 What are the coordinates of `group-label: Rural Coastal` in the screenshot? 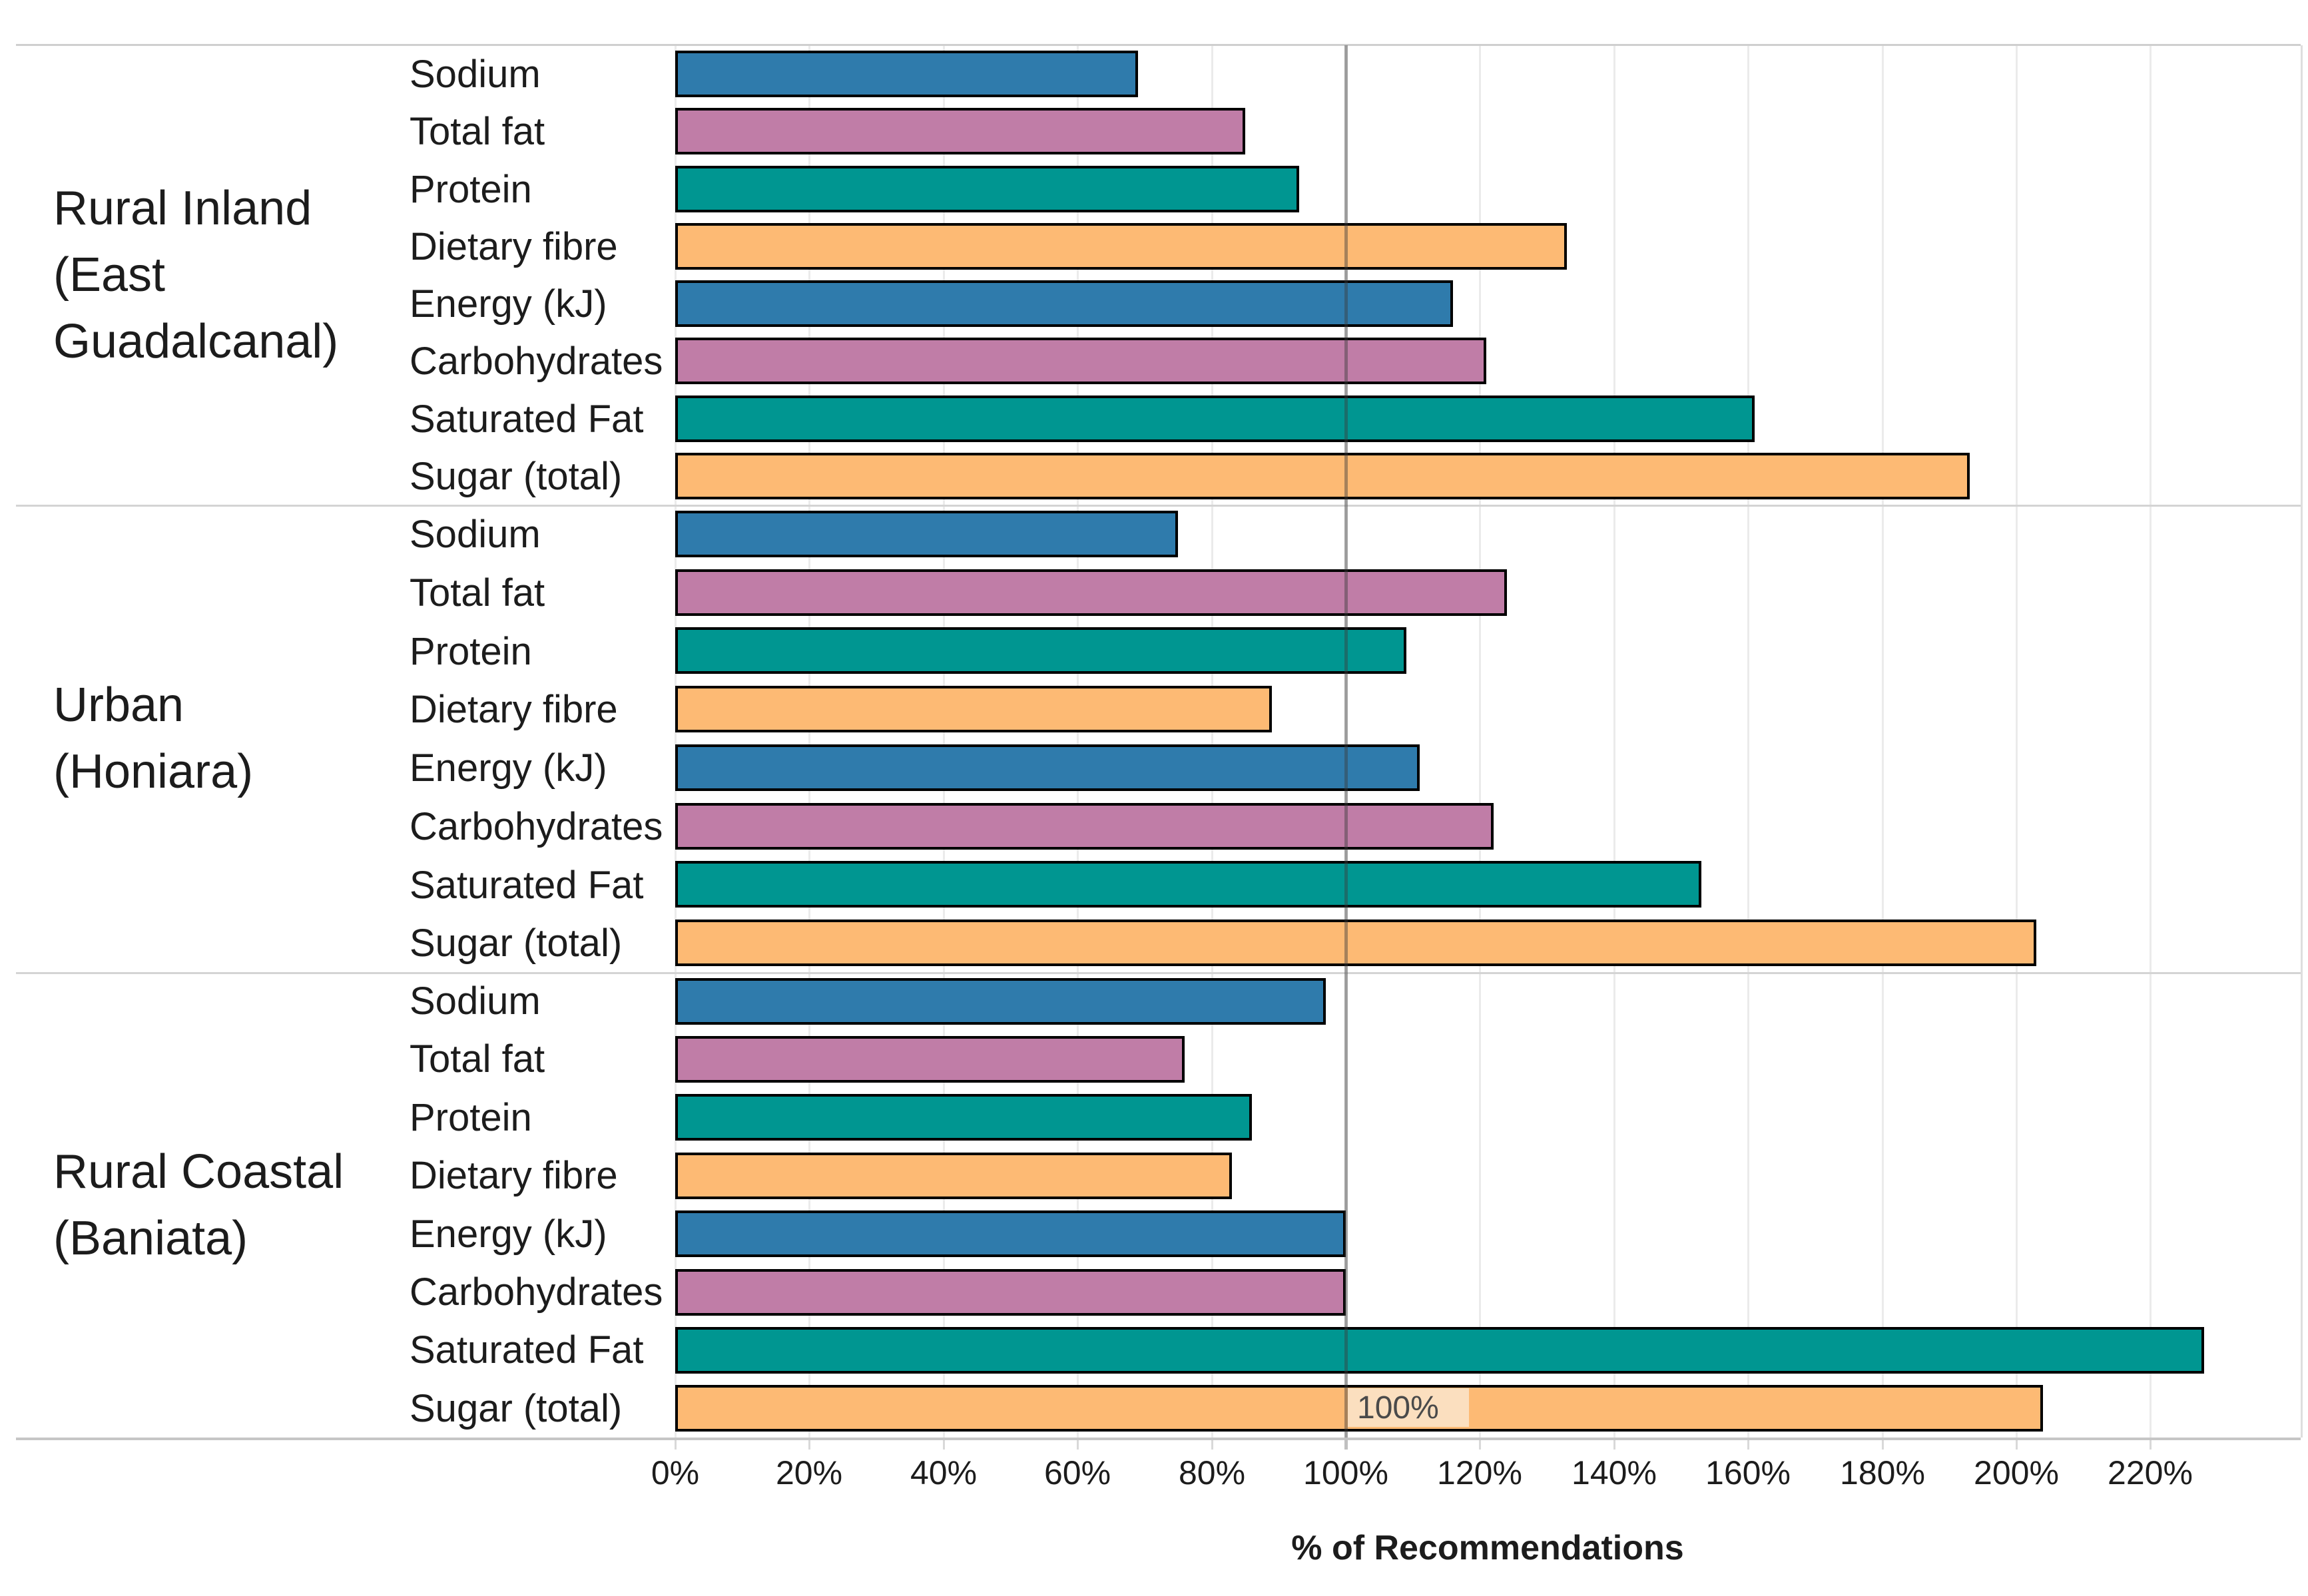 It's located at (198, 1171).